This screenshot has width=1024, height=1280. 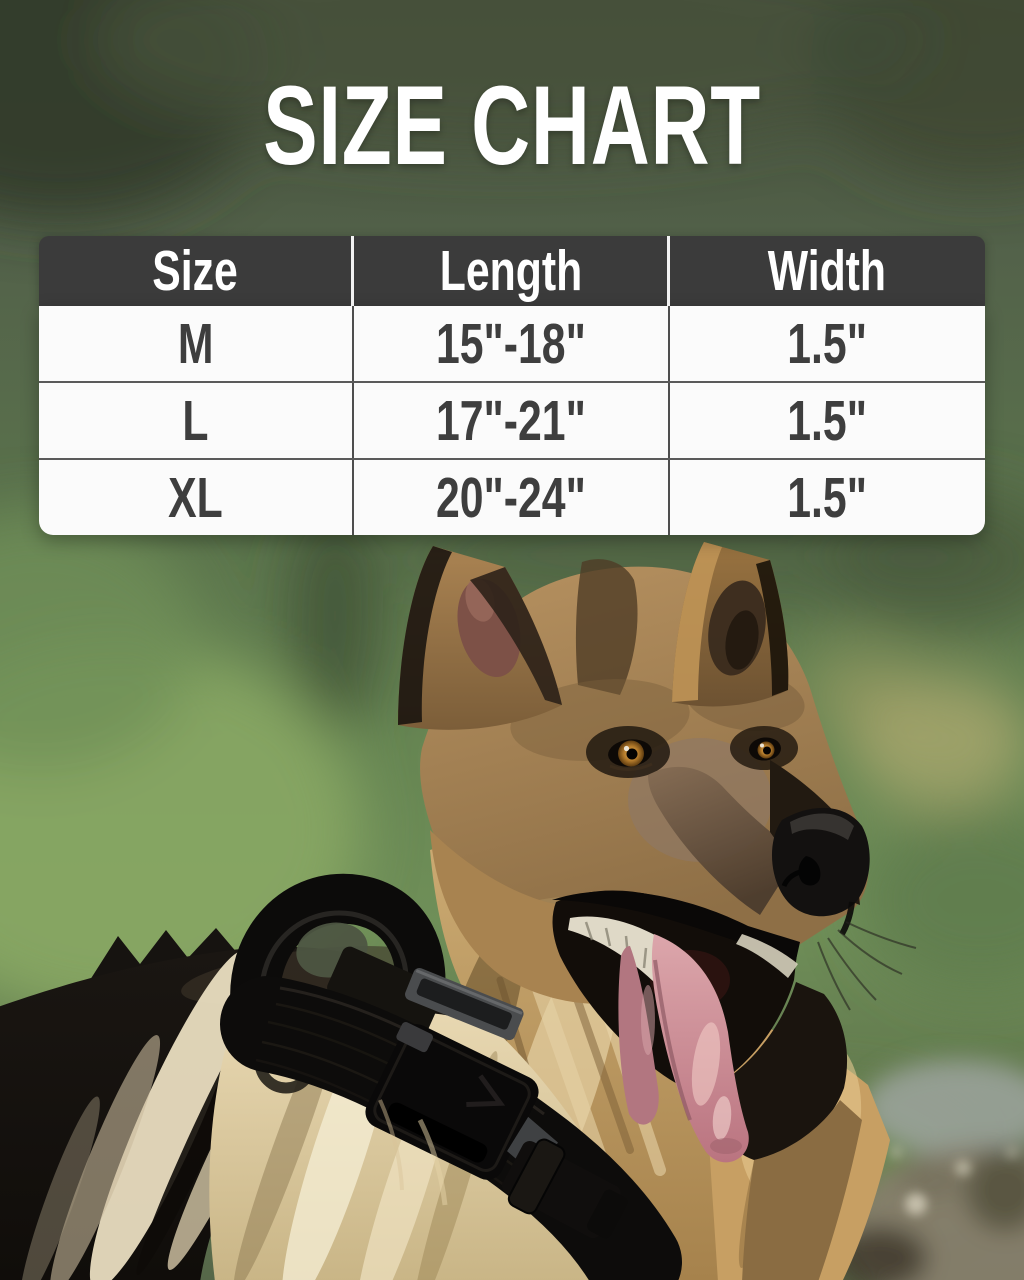 I want to click on table-row-xl: XL 20"-24" 1.5", so click(x=512, y=496).